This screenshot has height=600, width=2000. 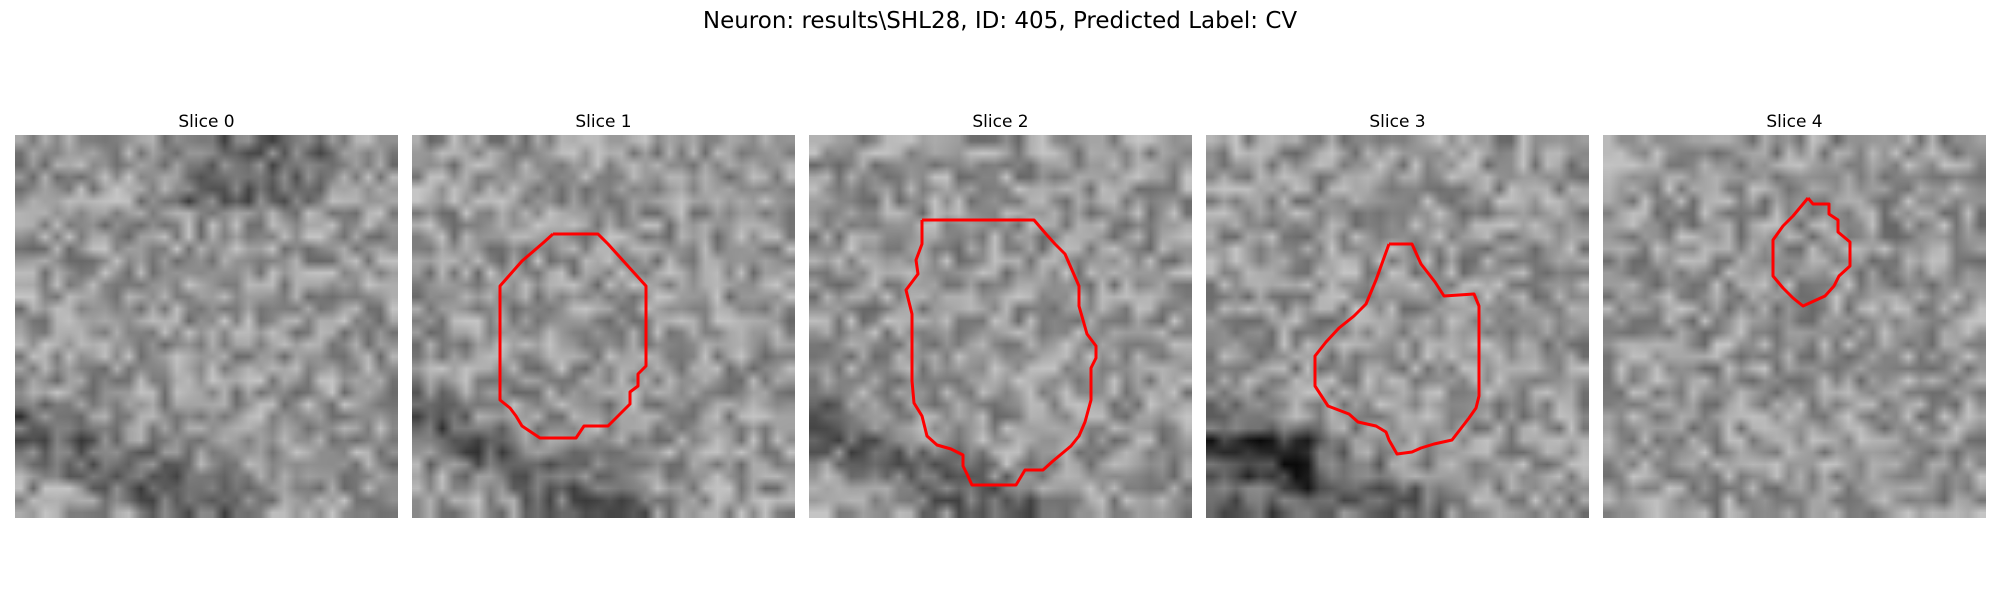 I want to click on slice-panel-4: Slice 4, so click(x=1794, y=314).